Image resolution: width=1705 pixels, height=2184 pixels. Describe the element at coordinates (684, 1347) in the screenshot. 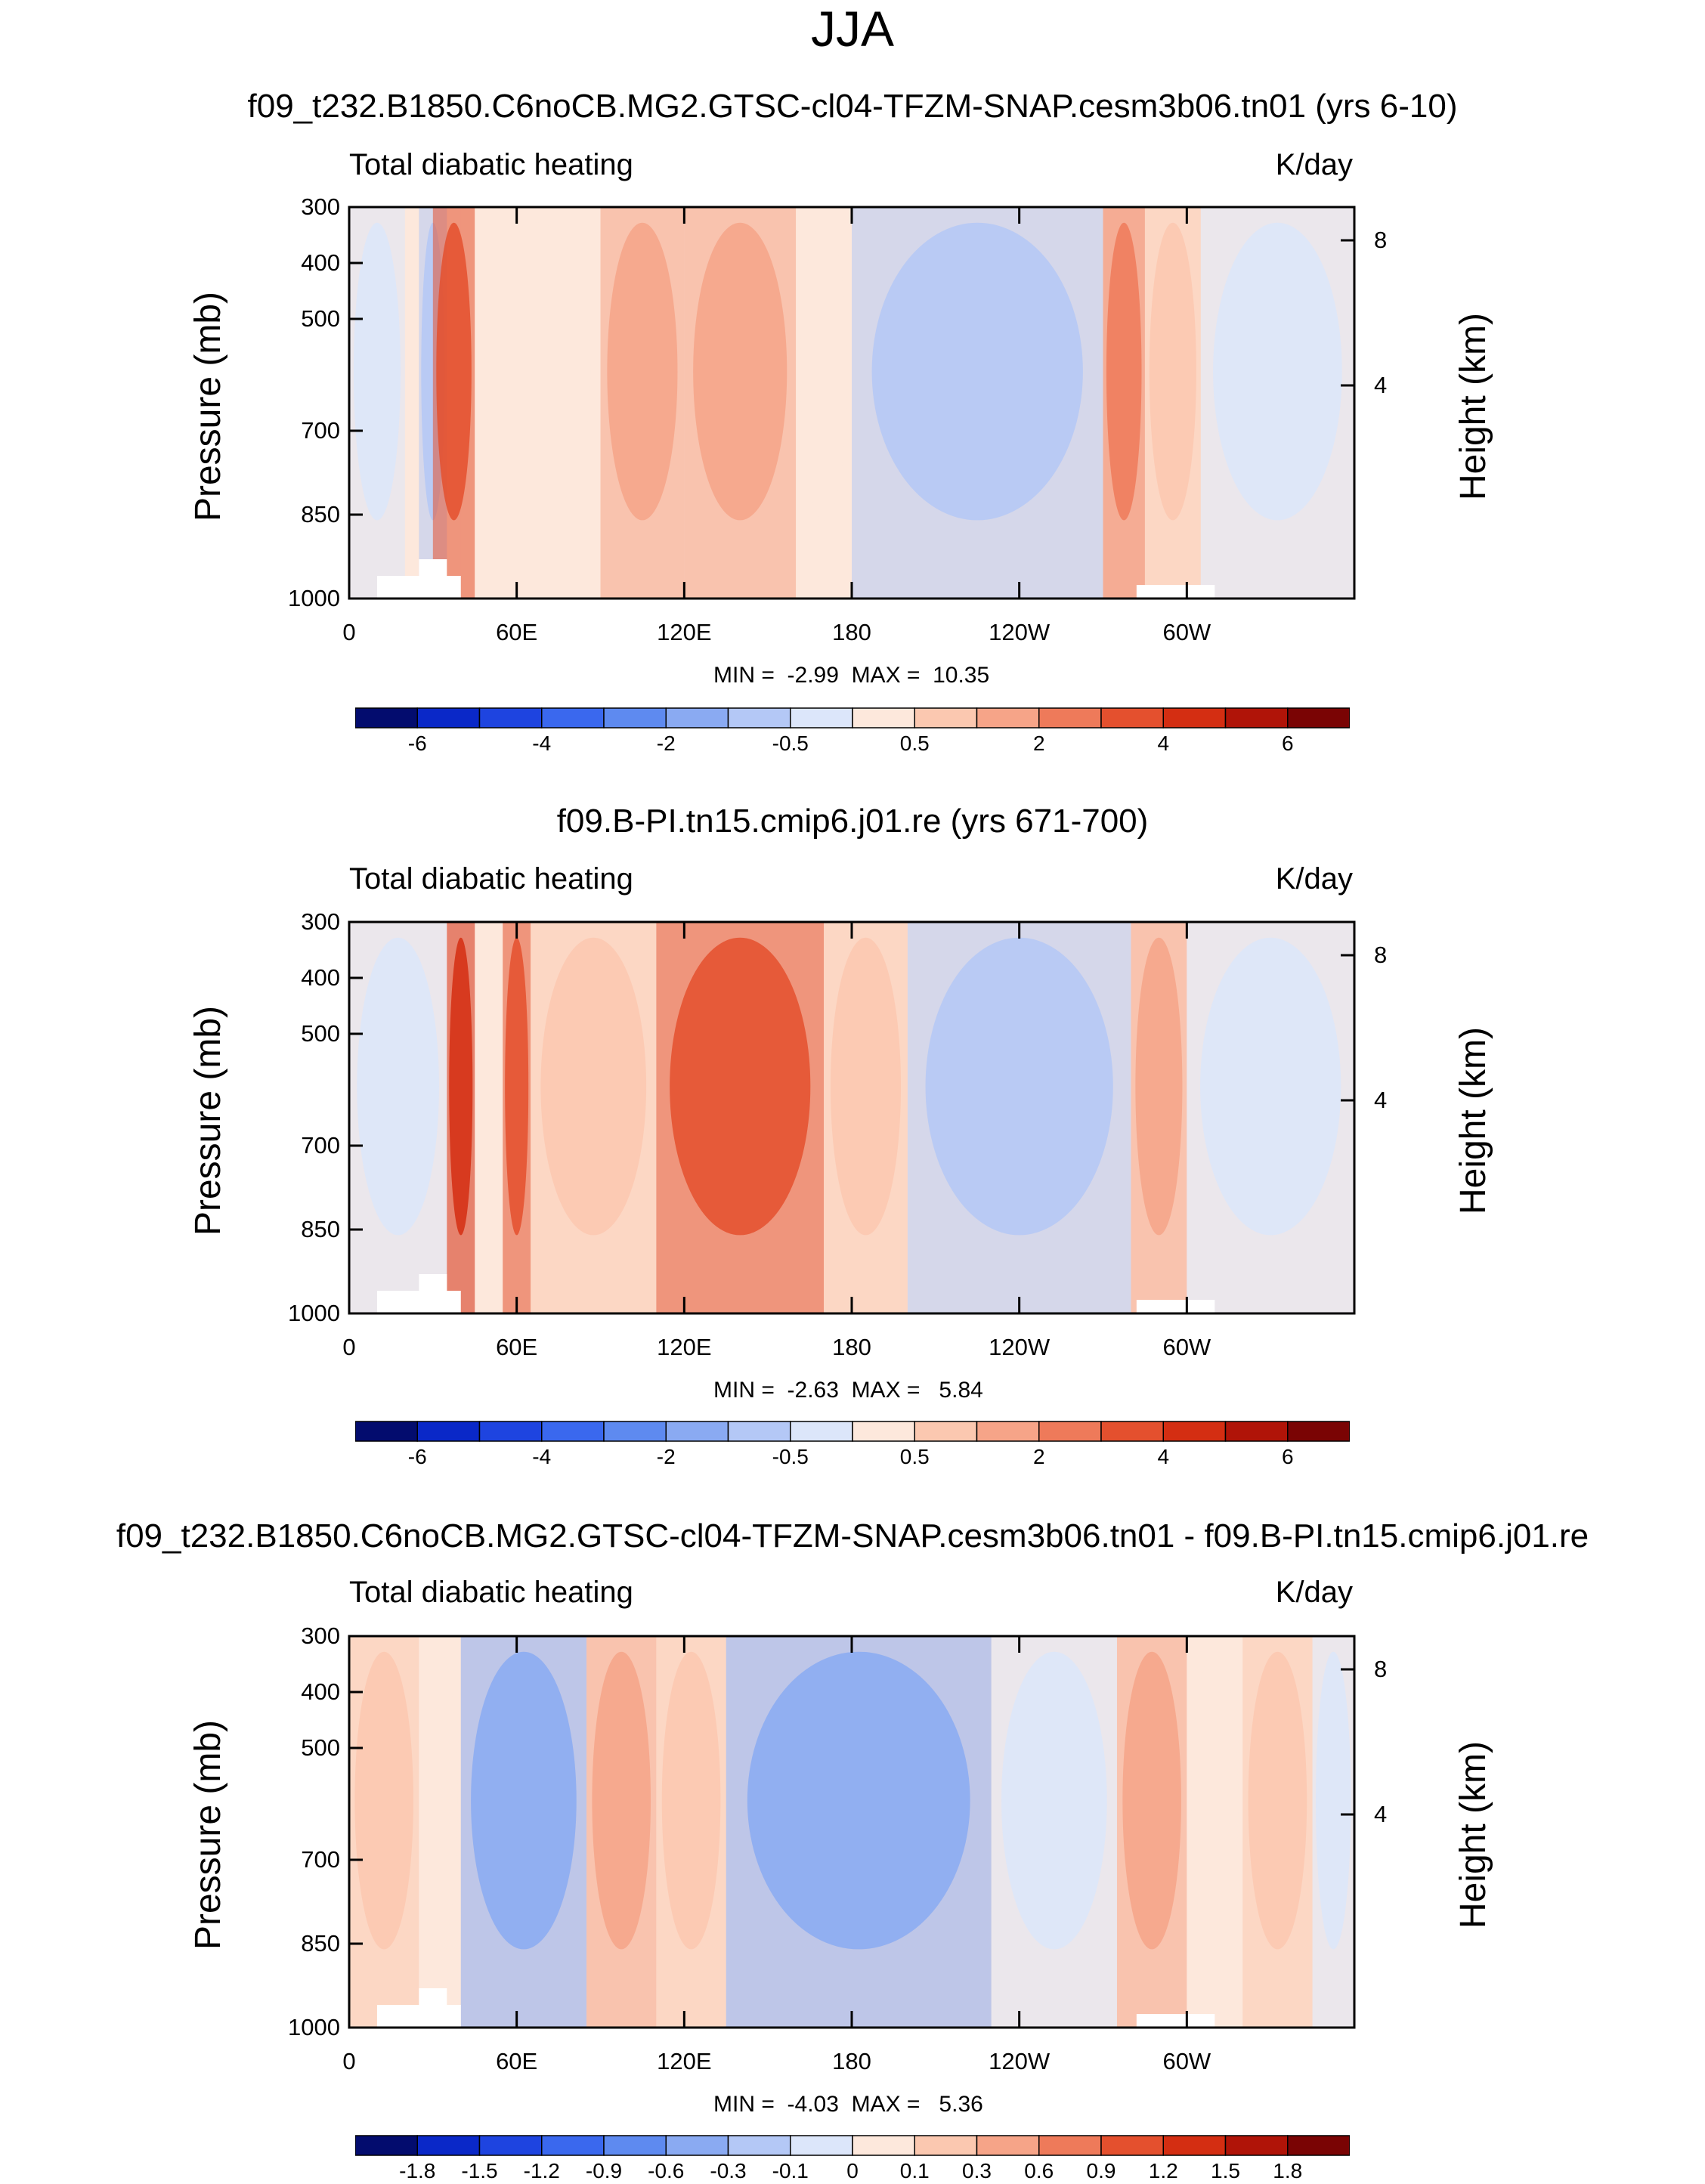

I see `xtick-label: 120E` at that location.